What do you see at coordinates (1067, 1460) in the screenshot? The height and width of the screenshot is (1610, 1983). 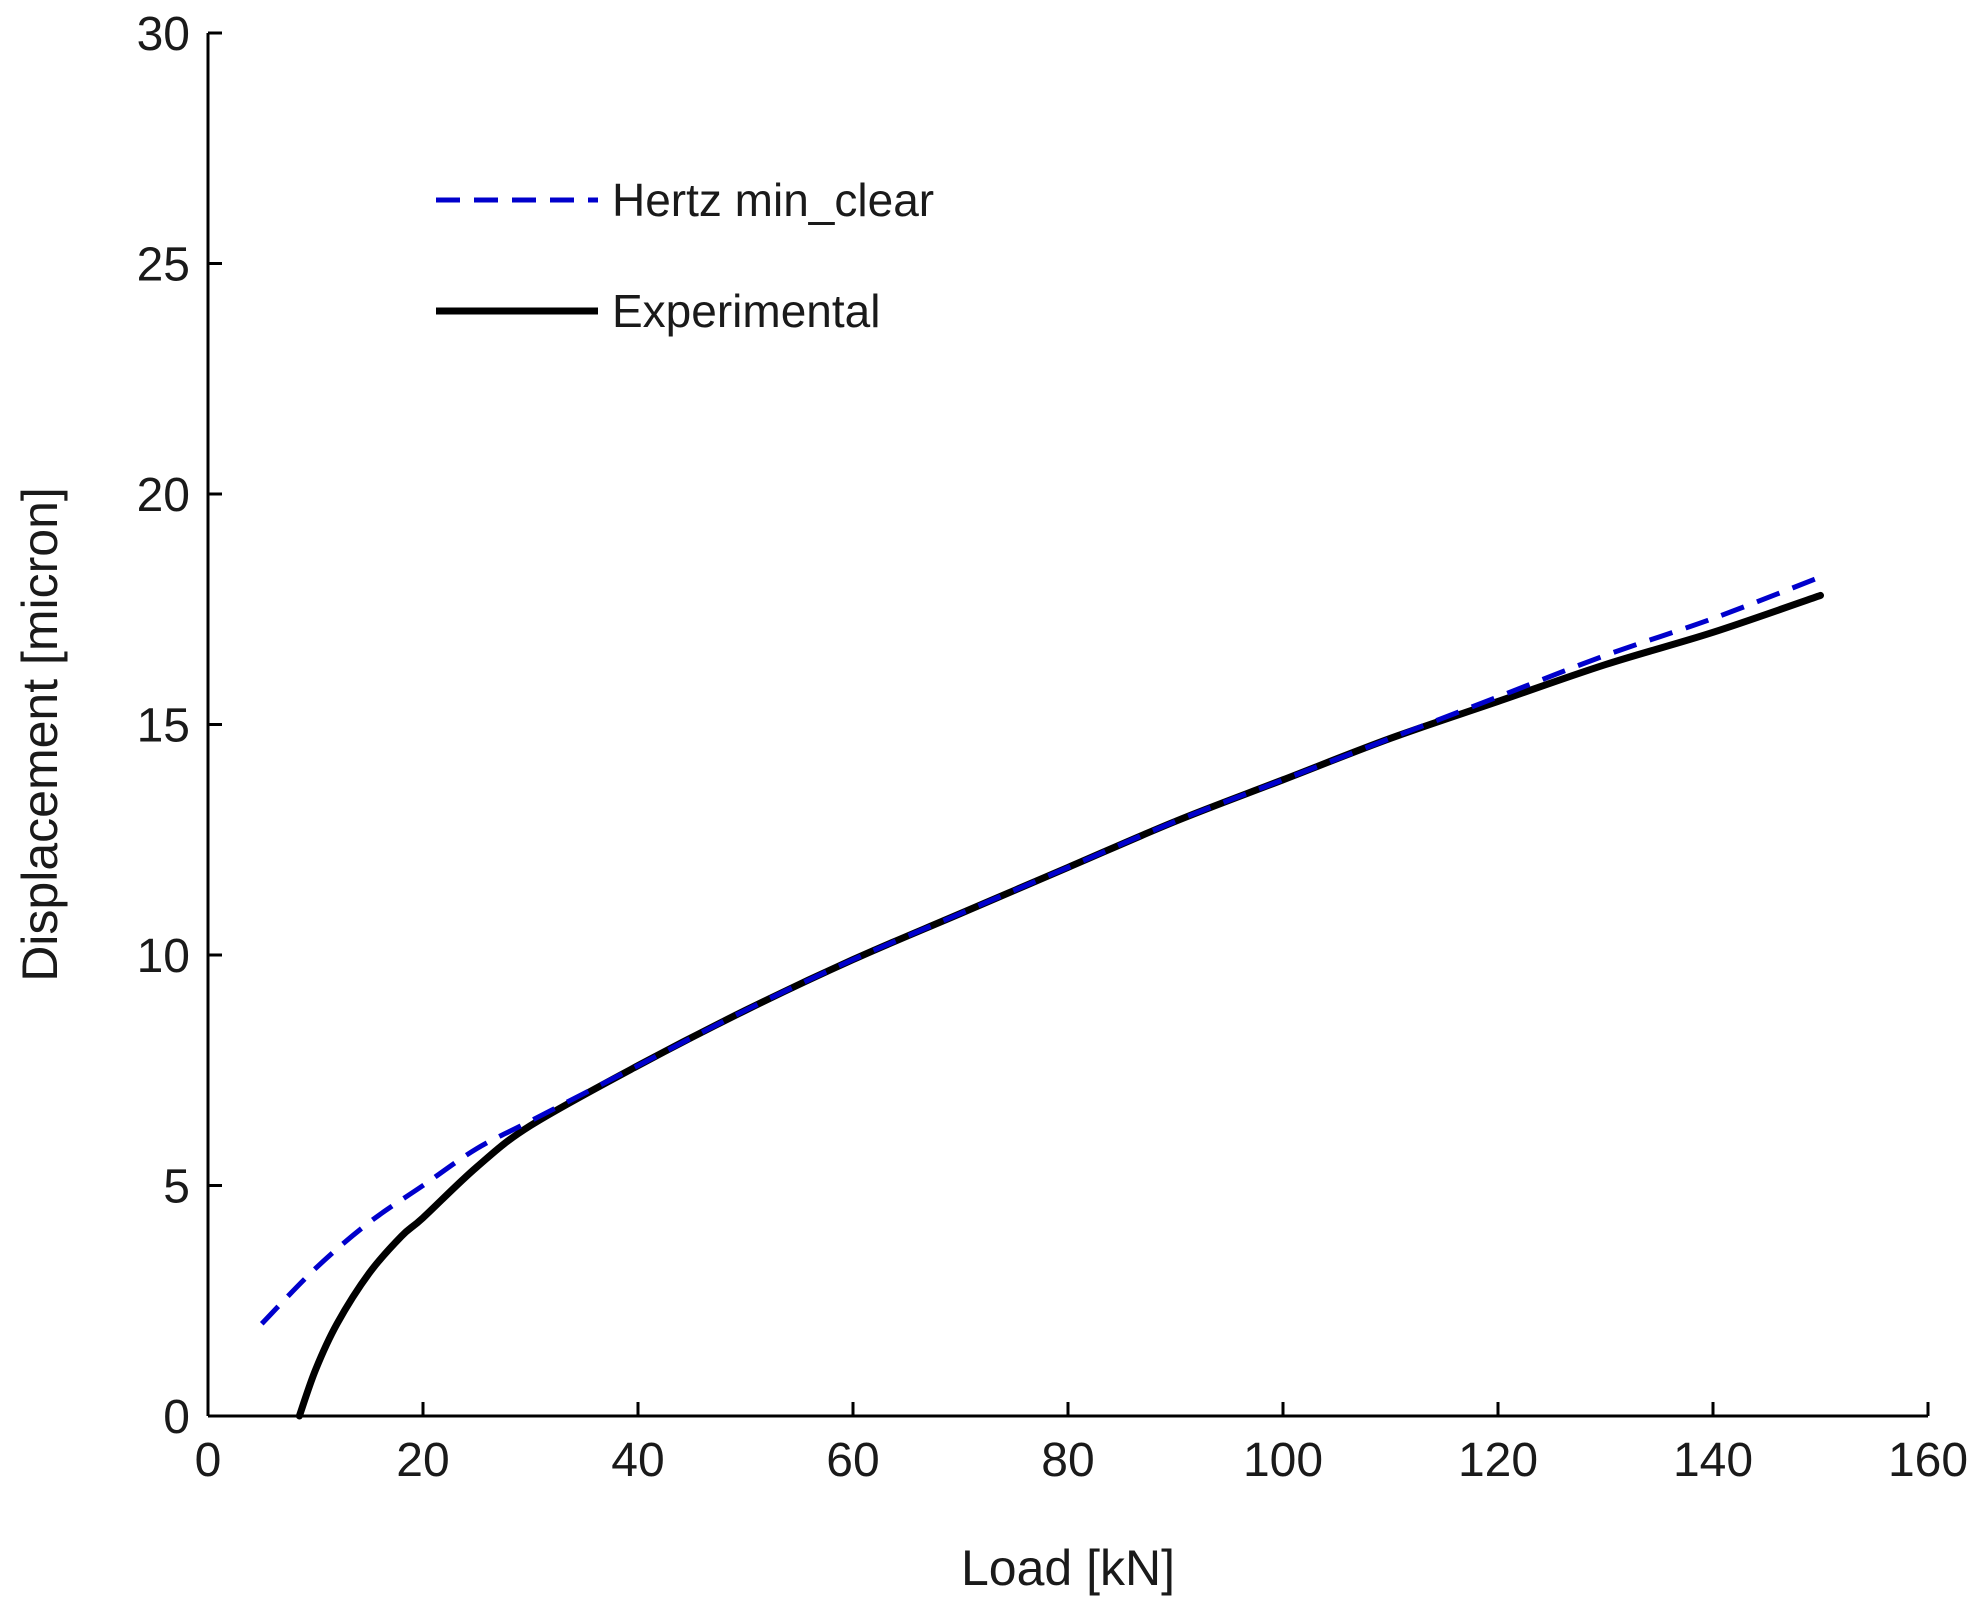 I see `x-tick-label: 80` at bounding box center [1067, 1460].